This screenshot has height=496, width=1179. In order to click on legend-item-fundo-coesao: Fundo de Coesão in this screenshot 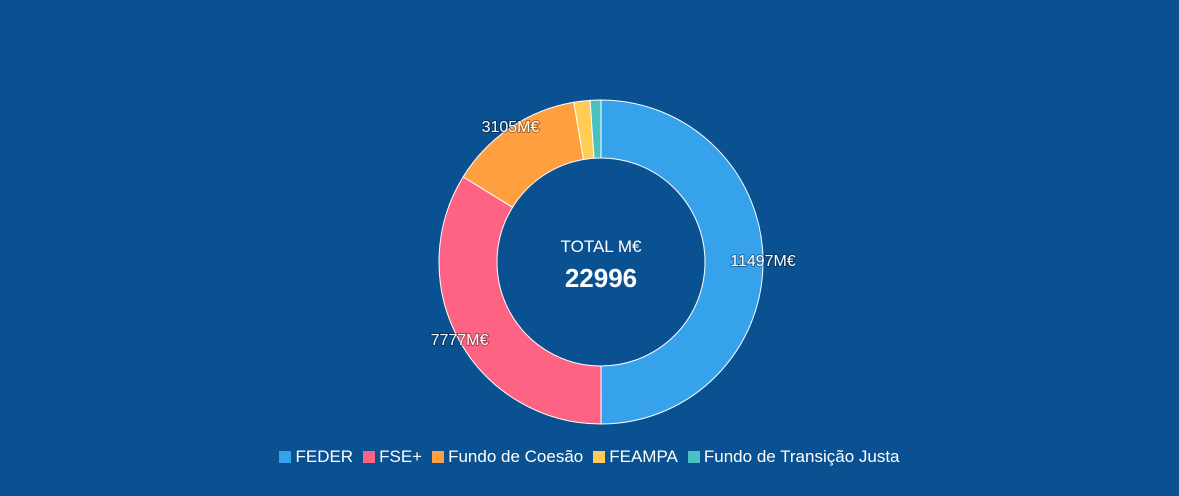, I will do `click(507, 457)`.